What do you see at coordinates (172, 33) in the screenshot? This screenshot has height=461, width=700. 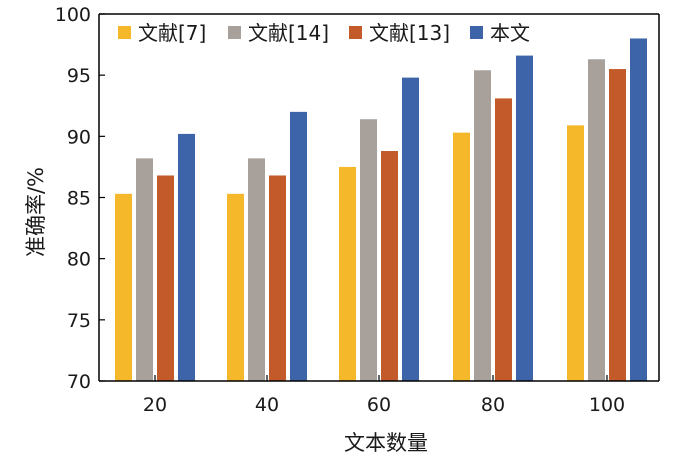 I see `legend-label: 文献[7]` at bounding box center [172, 33].